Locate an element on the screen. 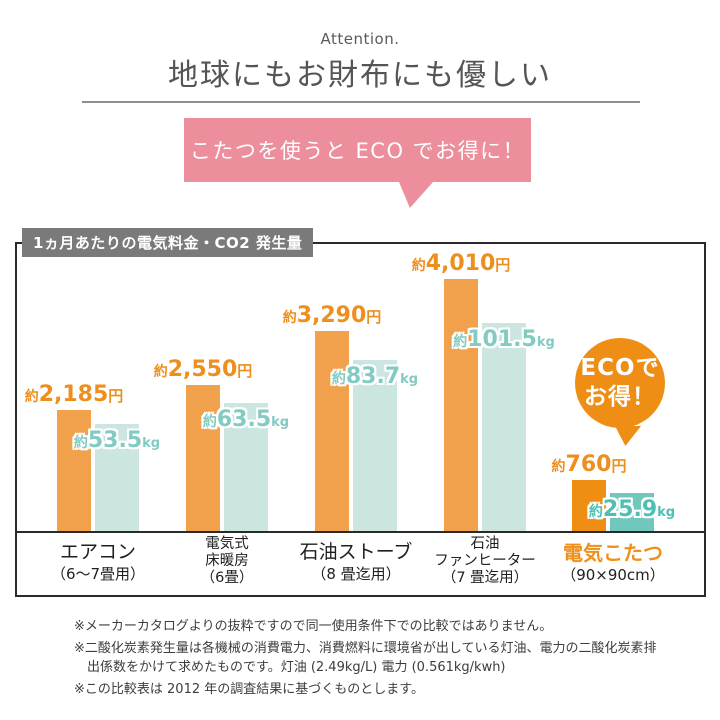 This screenshot has height=720, width=720. eco-badge: ECOで お得！ is located at coordinates (620, 383).